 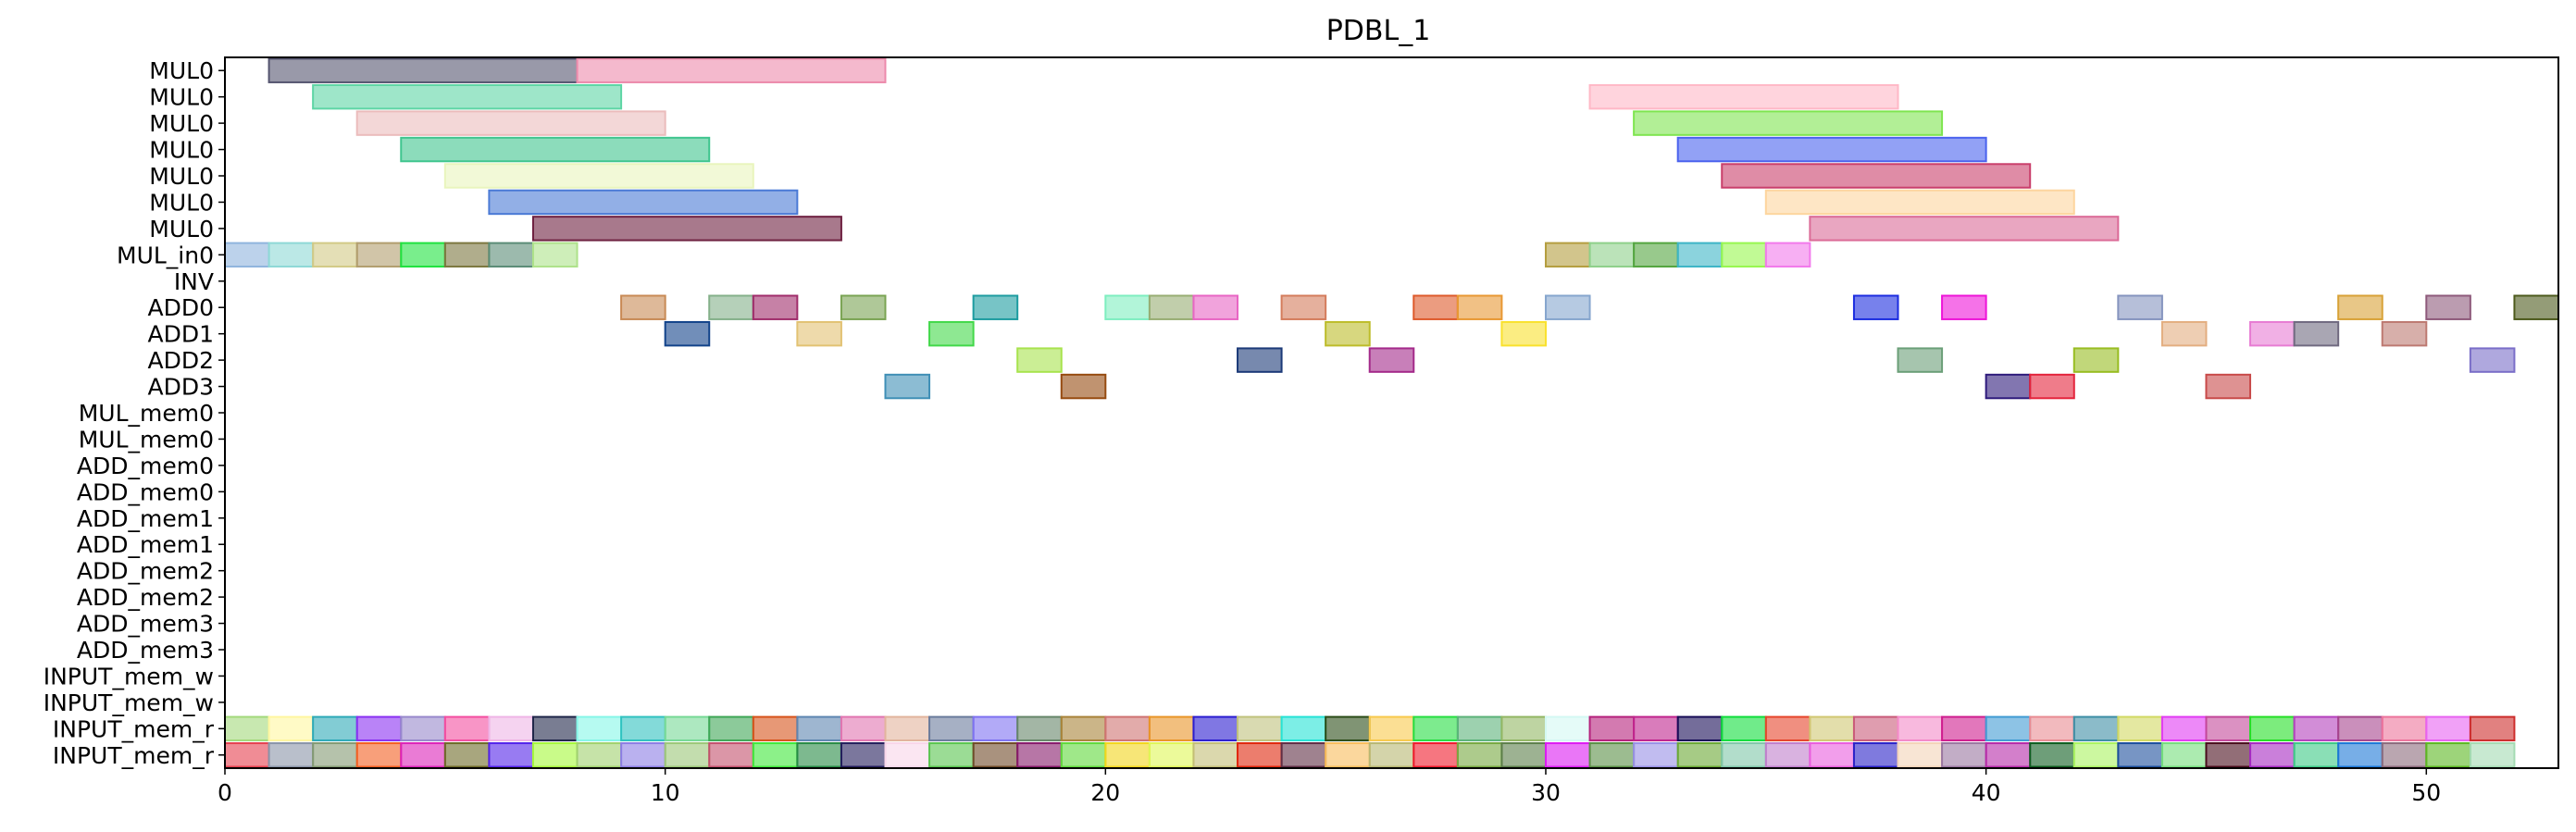 What do you see at coordinates (165, 255) in the screenshot?
I see `y-tick-label: MUL_in0` at bounding box center [165, 255].